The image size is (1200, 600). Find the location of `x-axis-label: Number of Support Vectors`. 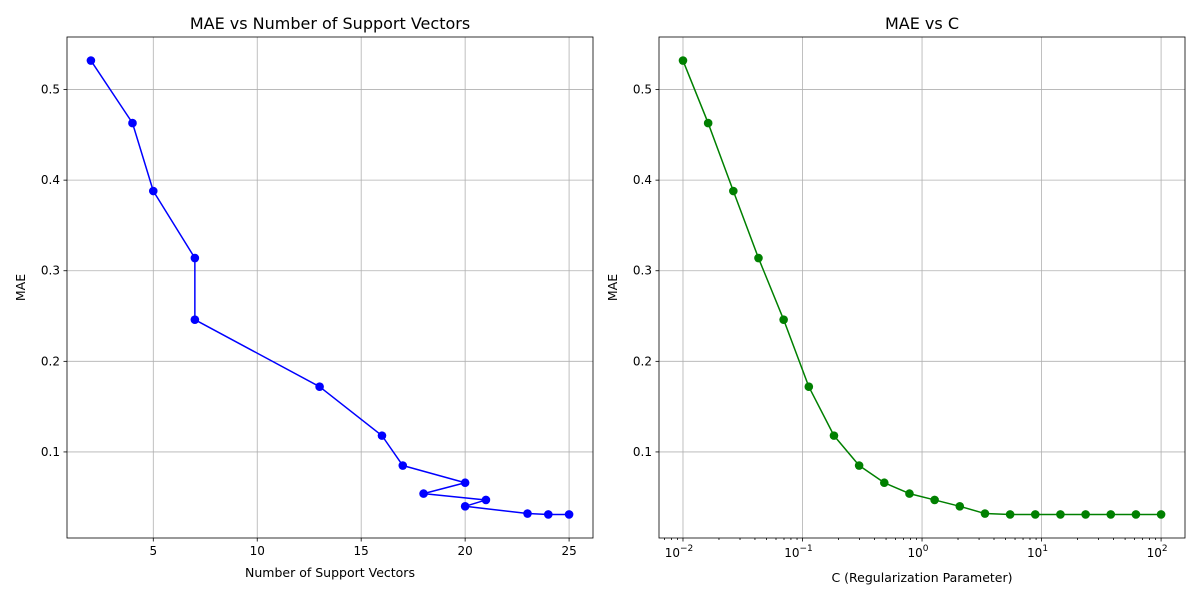

x-axis-label: Number of Support Vectors is located at coordinates (330, 572).